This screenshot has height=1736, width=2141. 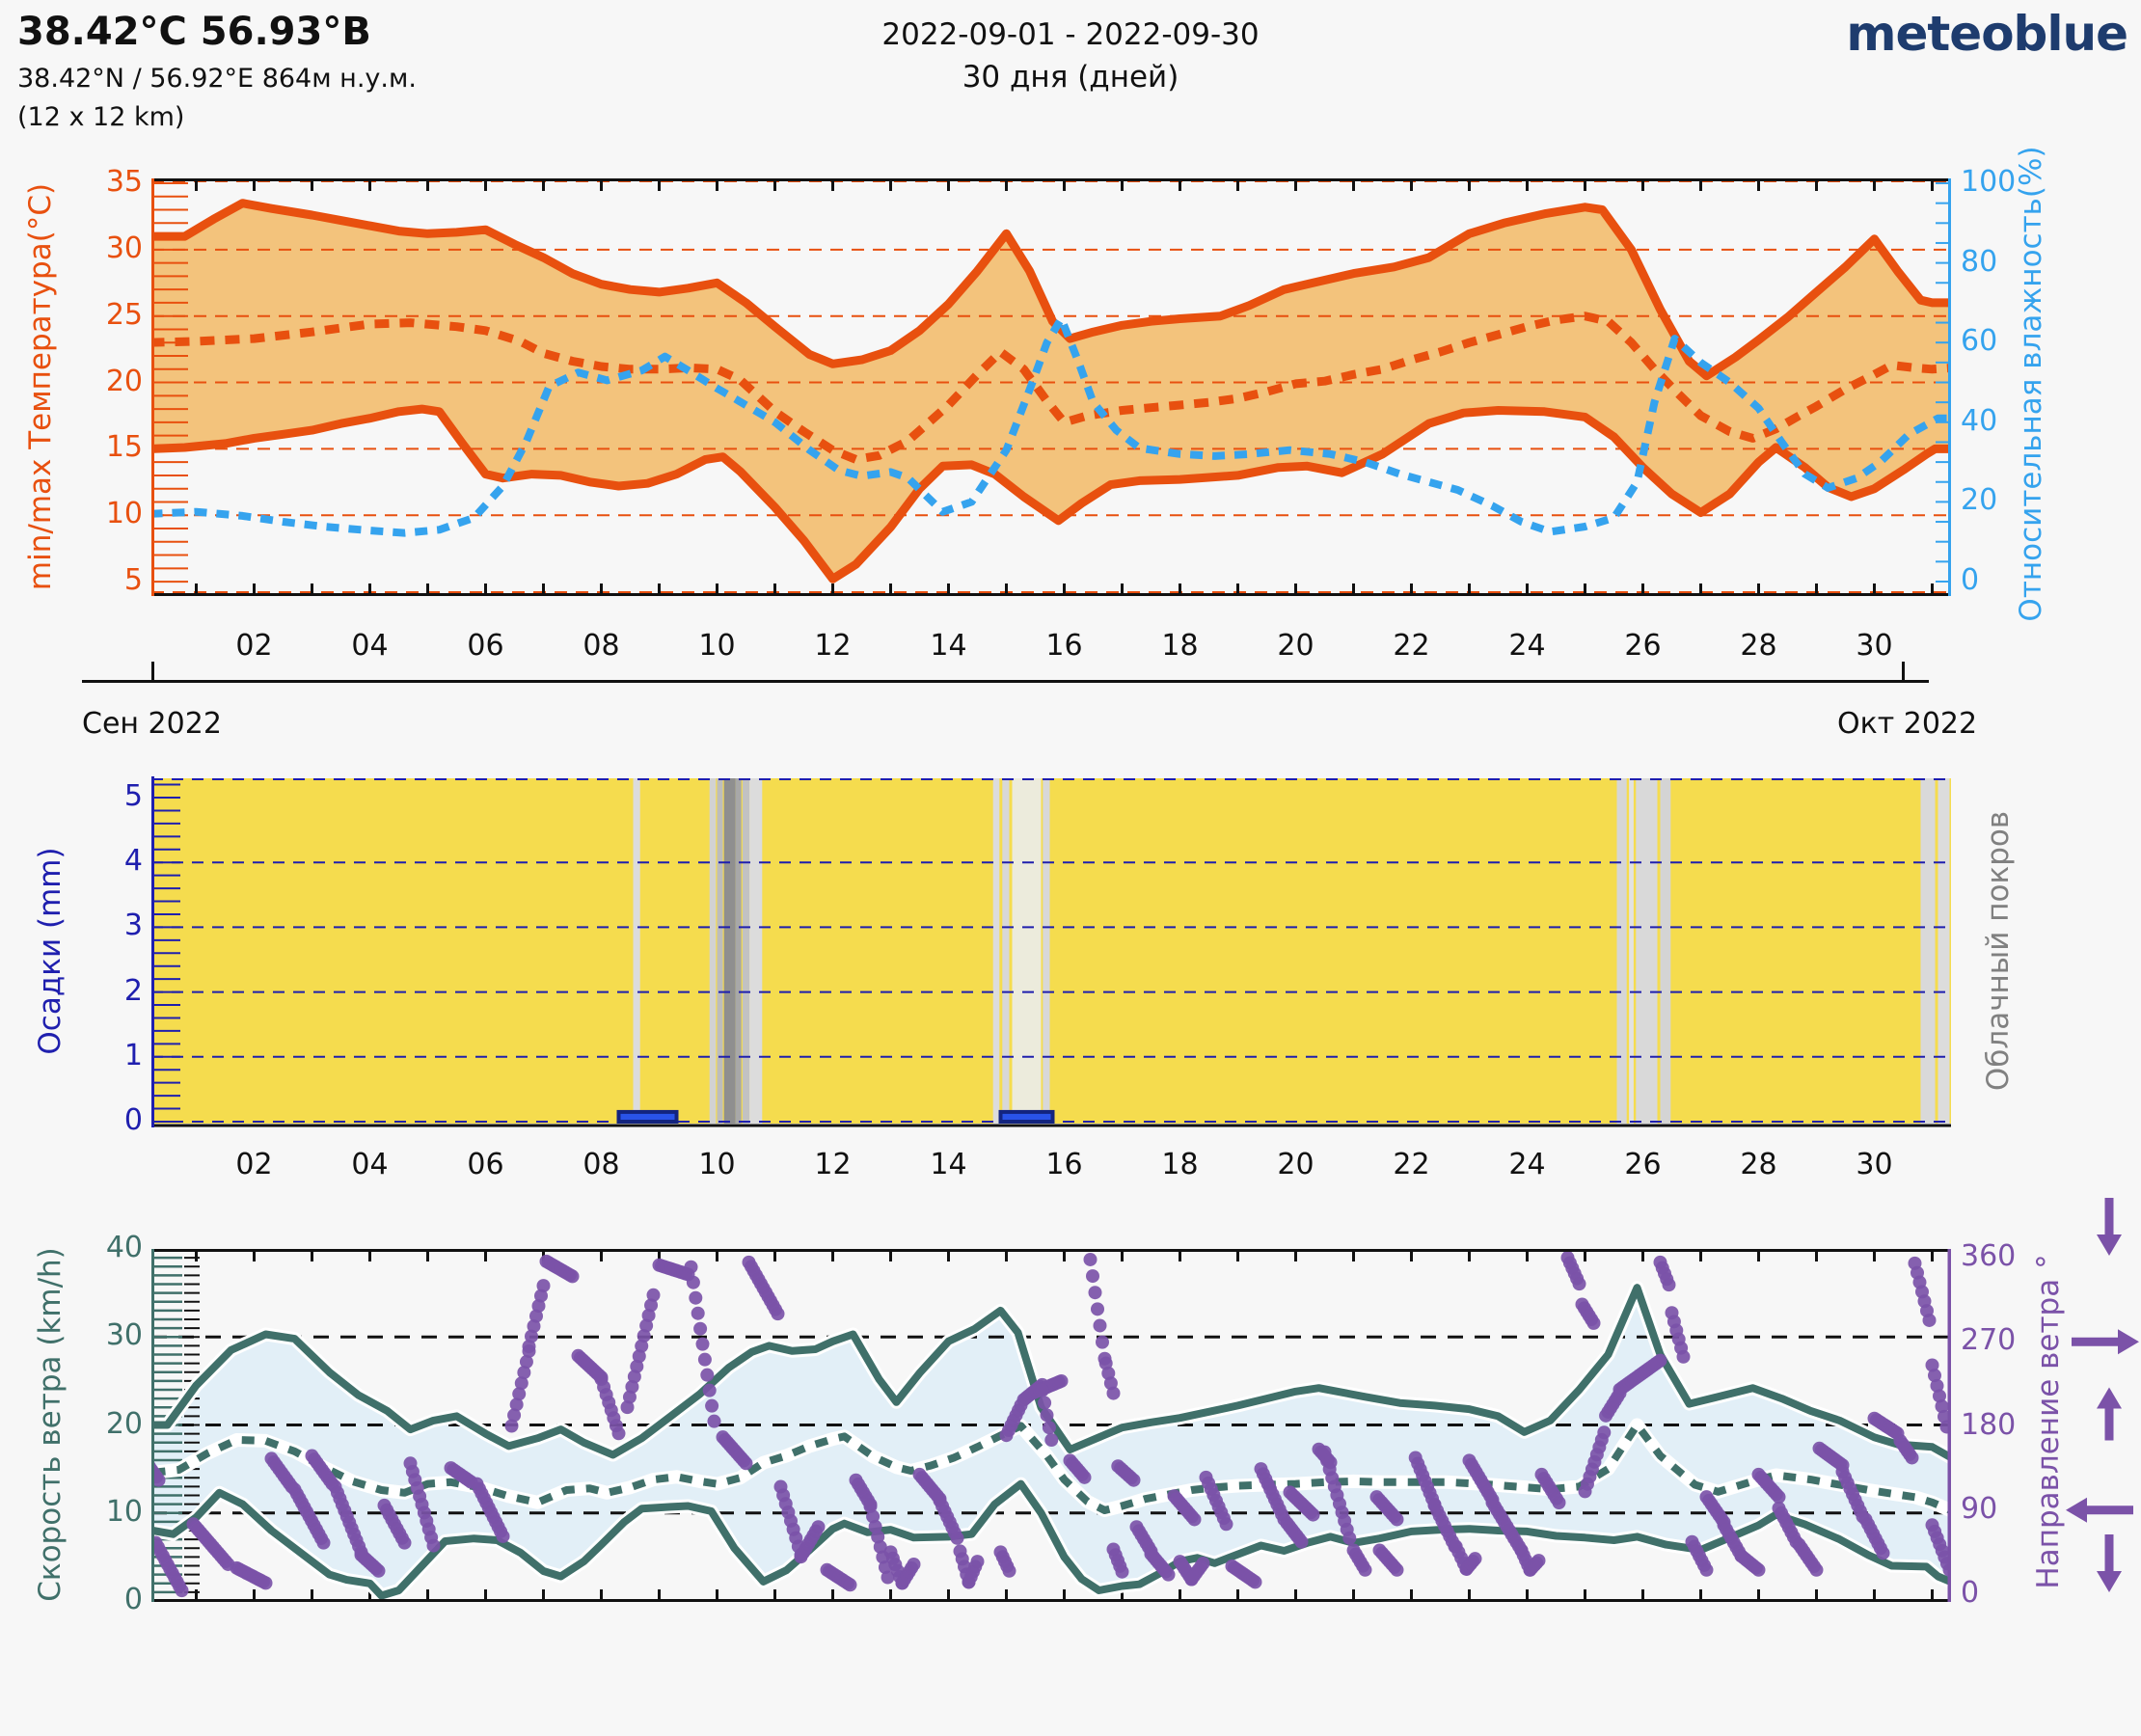 I want to click on humidity-axis-title: Относительная влажность(%), so click(x=2031, y=384).